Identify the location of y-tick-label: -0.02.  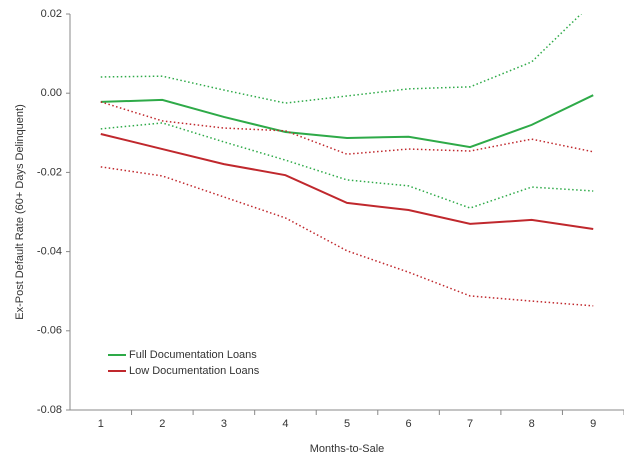
(49, 172).